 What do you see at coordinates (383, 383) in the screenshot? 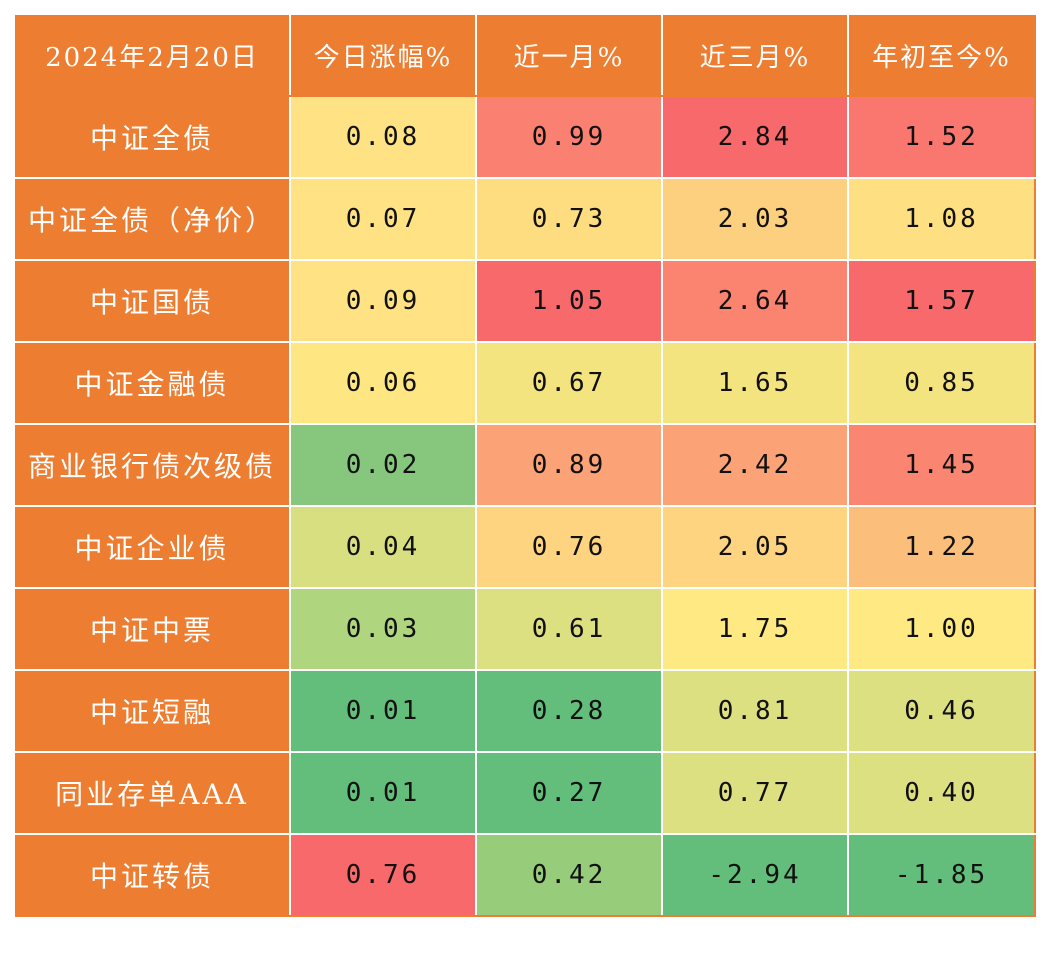
I see `value-cell: 0.06` at bounding box center [383, 383].